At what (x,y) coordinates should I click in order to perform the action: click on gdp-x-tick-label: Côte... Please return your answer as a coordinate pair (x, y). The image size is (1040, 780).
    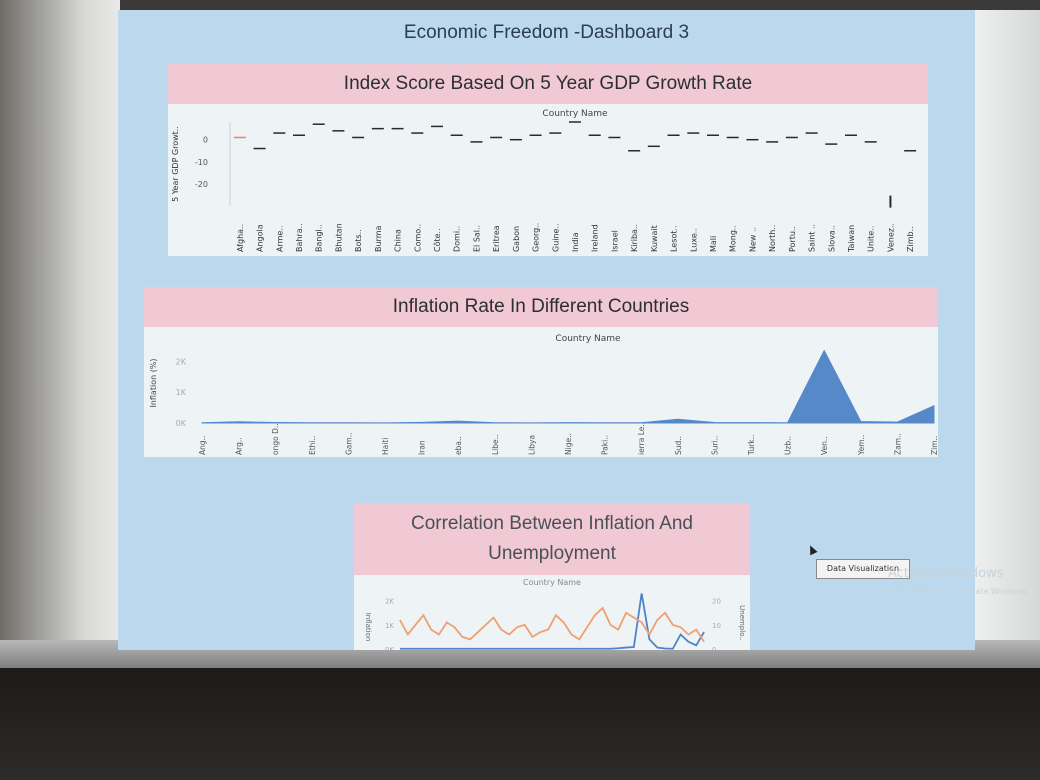
    Looking at the image, I should click on (437, 240).